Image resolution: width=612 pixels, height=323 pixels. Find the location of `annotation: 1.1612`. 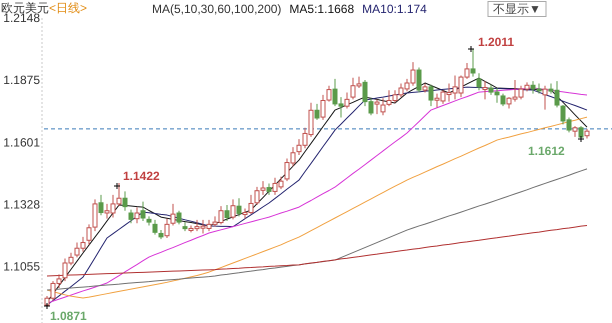

annotation: 1.1612 is located at coordinates (547, 151).